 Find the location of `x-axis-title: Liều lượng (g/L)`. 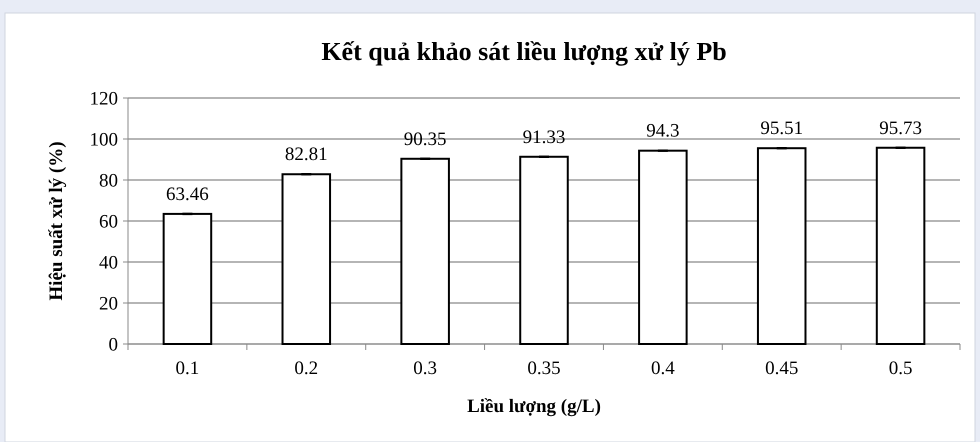

x-axis-title: Liều lượng (g/L) is located at coordinates (534, 406).